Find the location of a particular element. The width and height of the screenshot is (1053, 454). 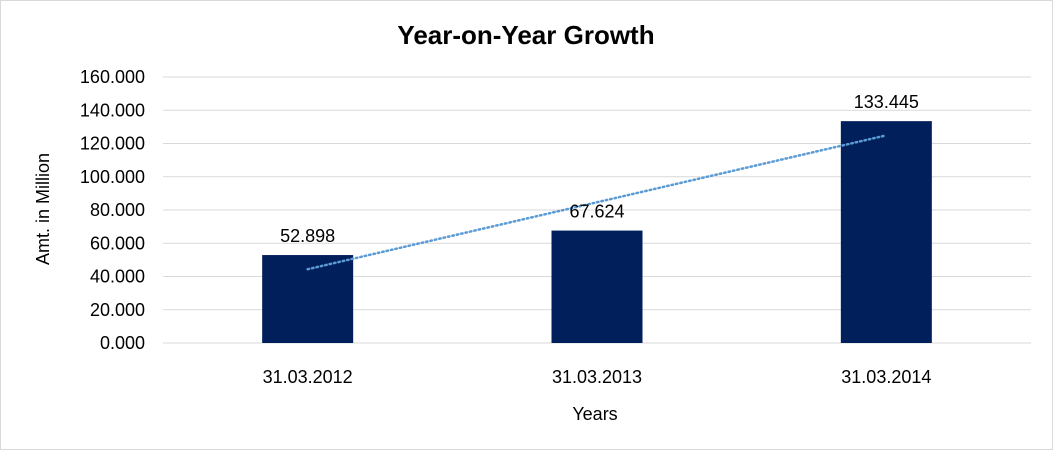

data-label: 133.445 is located at coordinates (886, 102).